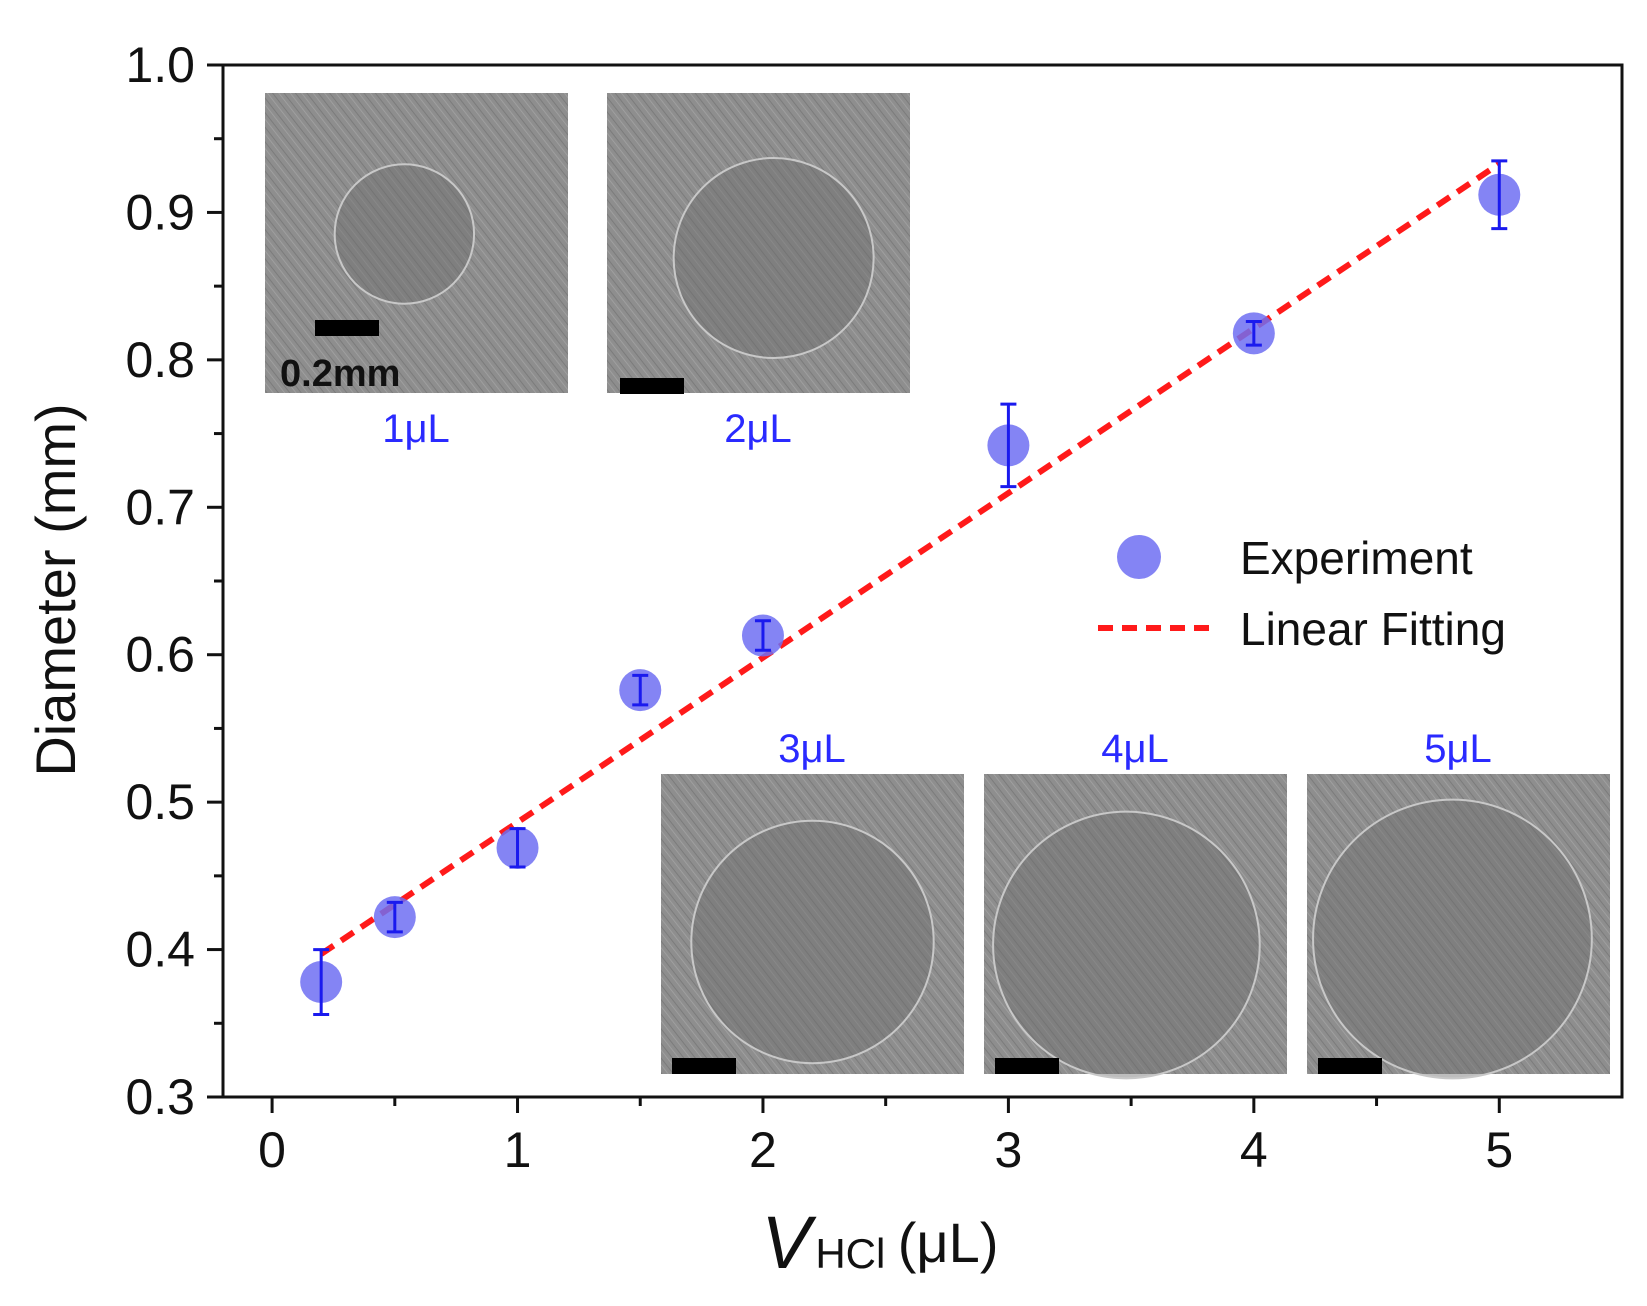 The width and height of the screenshot is (1647, 1306). I want to click on x-tick-label: 4, so click(1254, 1150).